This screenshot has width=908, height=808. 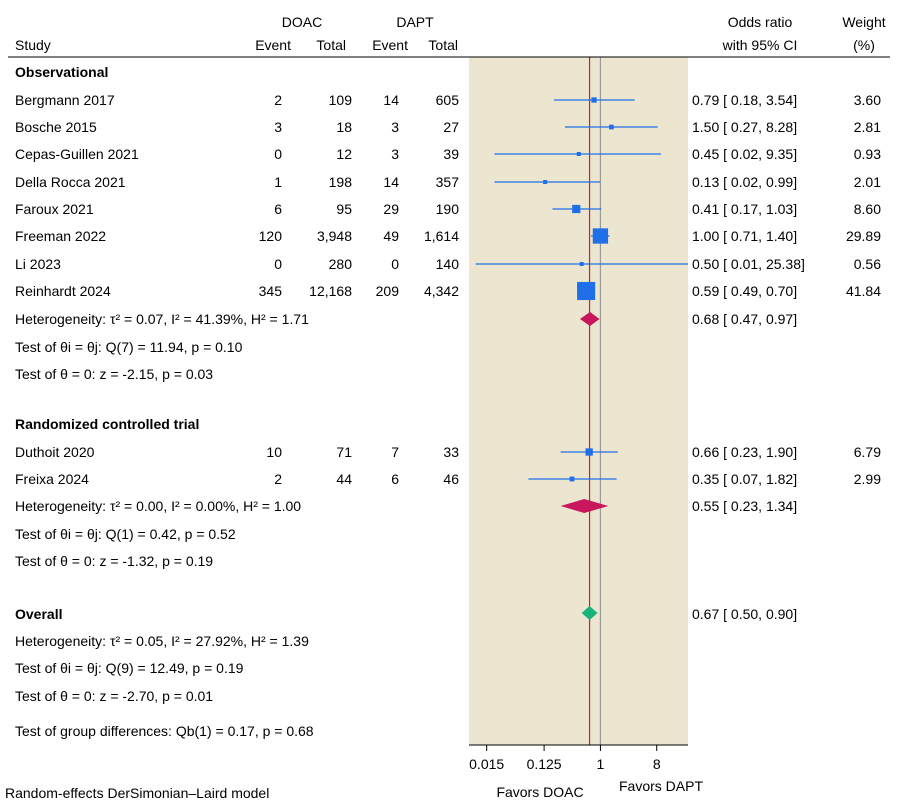 I want to click on weight-value: 2.81, so click(x=867, y=127).